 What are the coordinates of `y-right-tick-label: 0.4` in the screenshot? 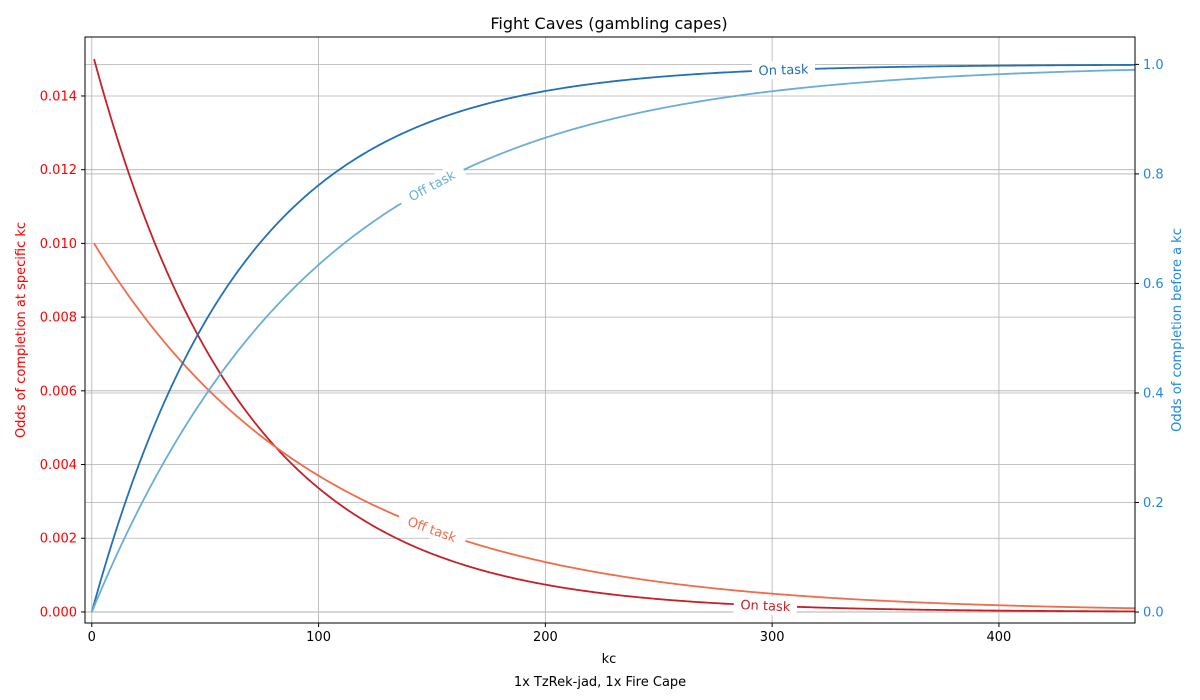 It's located at (1153, 393).